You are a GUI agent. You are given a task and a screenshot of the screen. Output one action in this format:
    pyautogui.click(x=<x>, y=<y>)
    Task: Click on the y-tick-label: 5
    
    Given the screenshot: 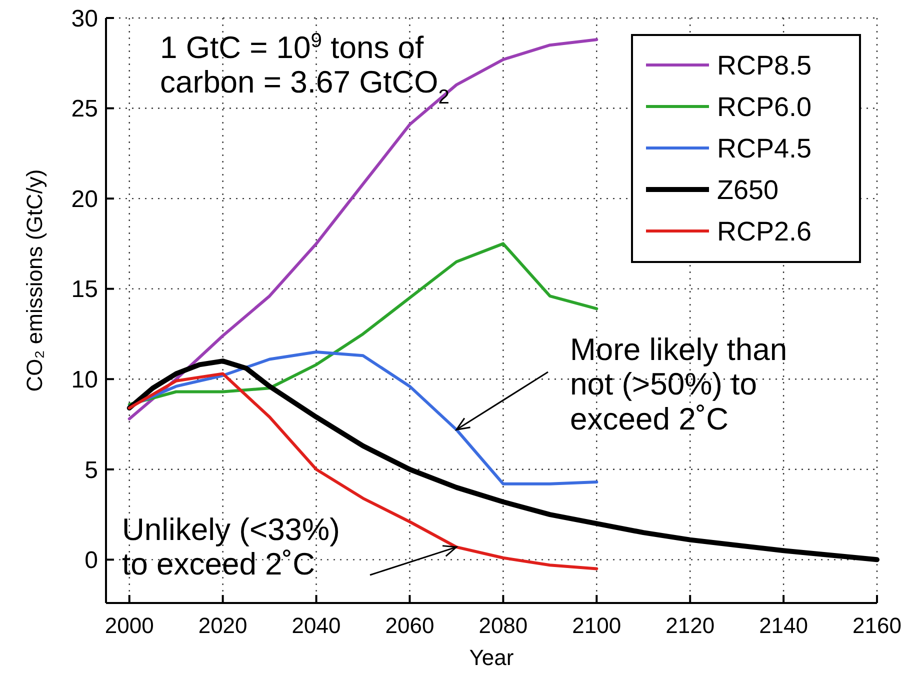 What is the action you would take?
    pyautogui.click(x=91, y=470)
    